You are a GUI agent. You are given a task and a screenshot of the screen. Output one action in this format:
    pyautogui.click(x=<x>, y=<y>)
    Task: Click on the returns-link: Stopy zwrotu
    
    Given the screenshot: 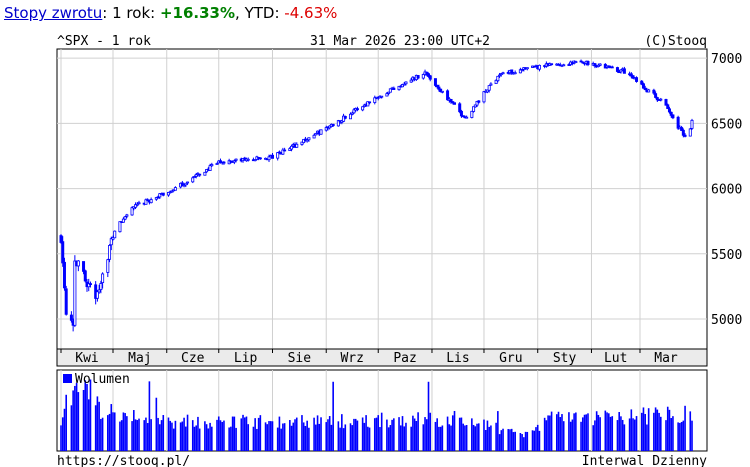 What is the action you would take?
    pyautogui.click(x=53, y=13)
    